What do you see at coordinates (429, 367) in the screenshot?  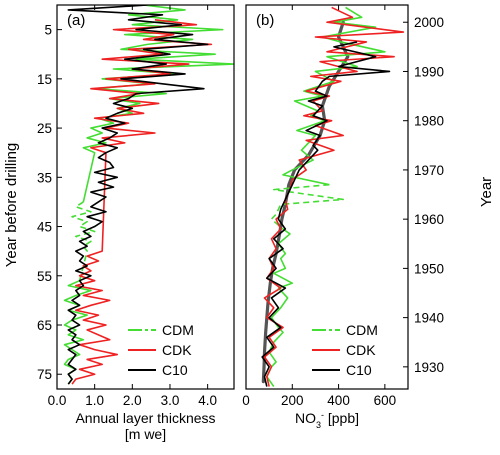 I see `y-tick-label: 1930` at bounding box center [429, 367].